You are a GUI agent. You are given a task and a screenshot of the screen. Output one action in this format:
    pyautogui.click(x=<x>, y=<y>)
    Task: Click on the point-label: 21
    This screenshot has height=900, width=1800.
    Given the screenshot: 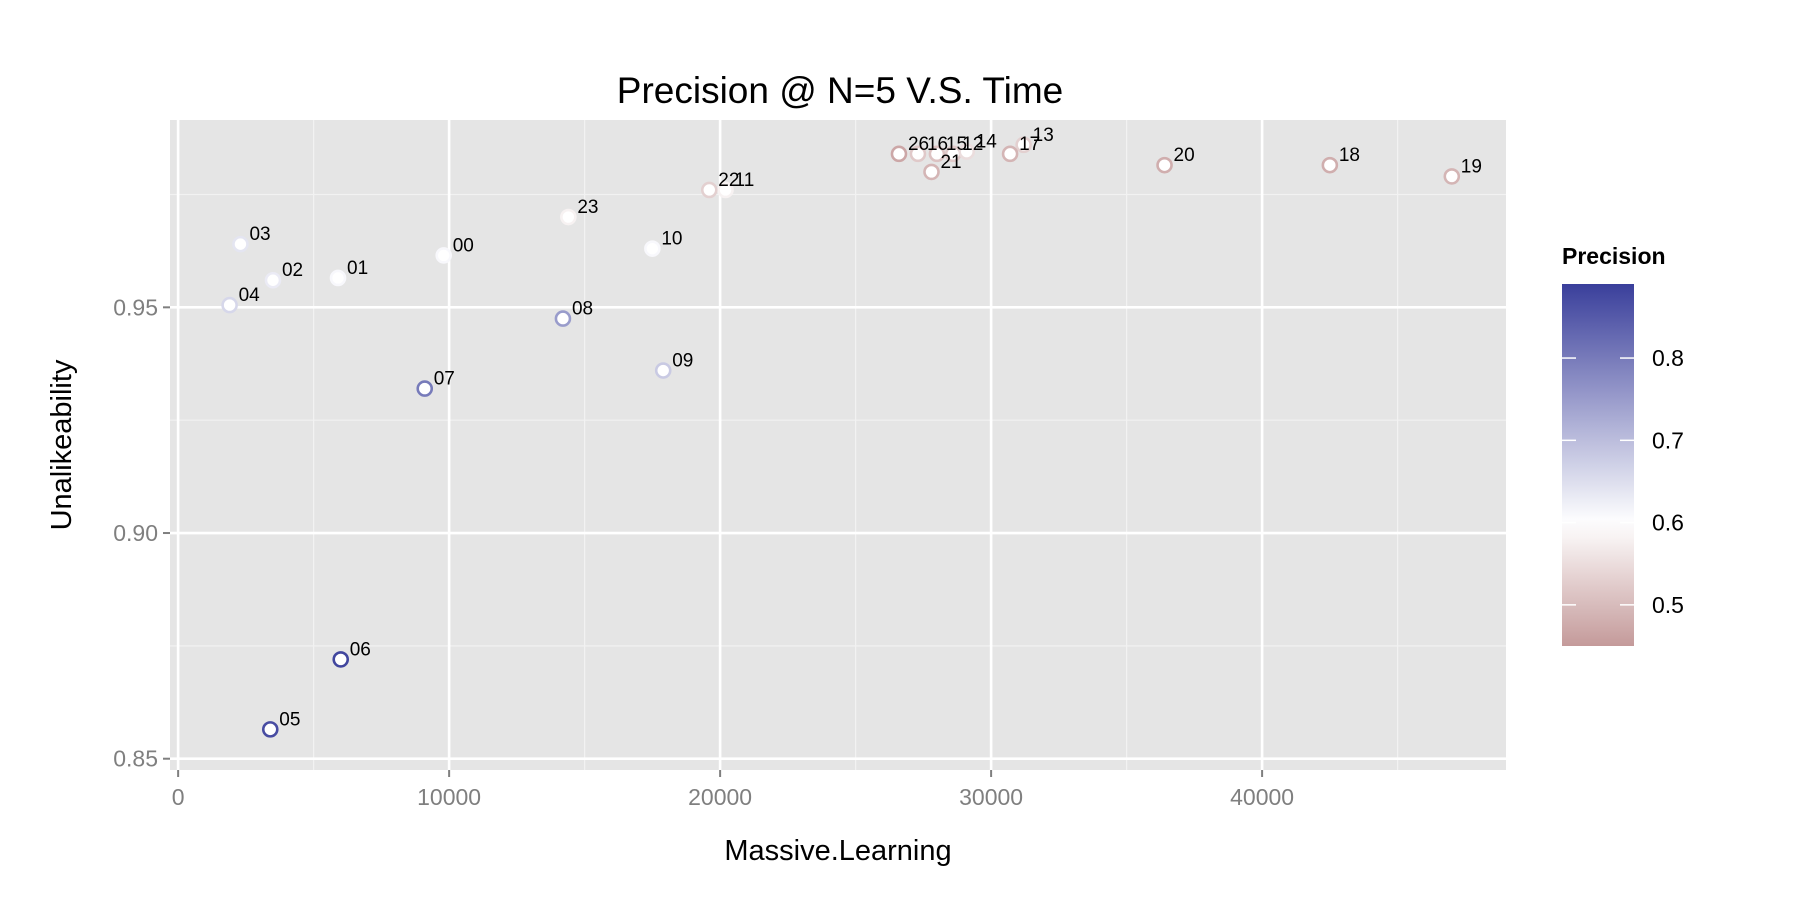 What is the action you would take?
    pyautogui.click(x=950, y=162)
    